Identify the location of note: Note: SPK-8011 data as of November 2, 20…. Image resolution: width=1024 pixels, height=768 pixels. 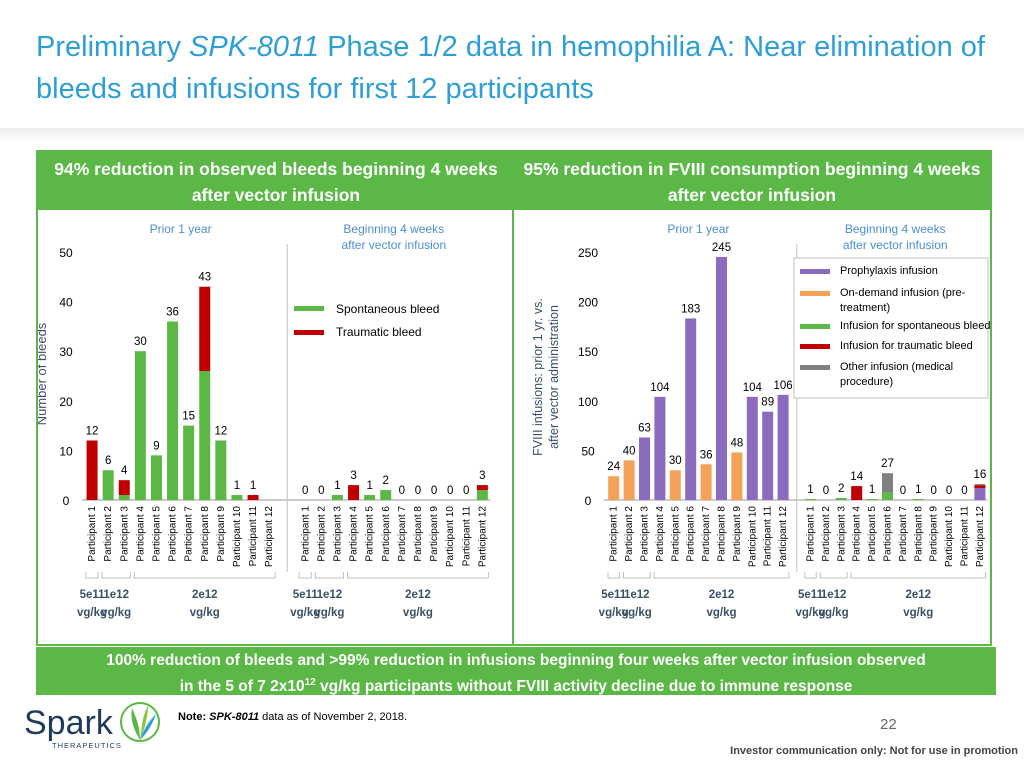
(293, 717).